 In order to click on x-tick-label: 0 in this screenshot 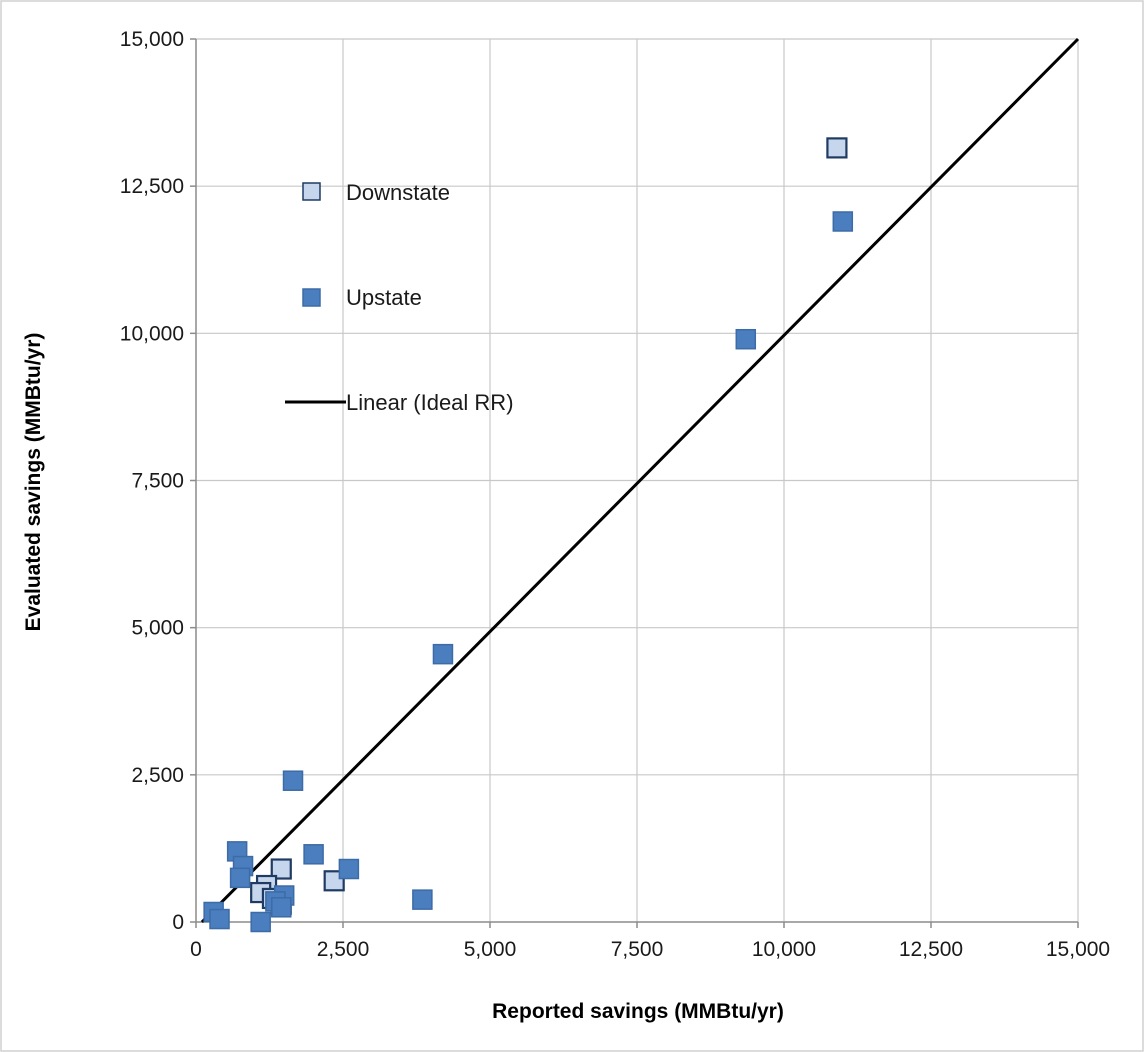, I will do `click(196, 949)`.